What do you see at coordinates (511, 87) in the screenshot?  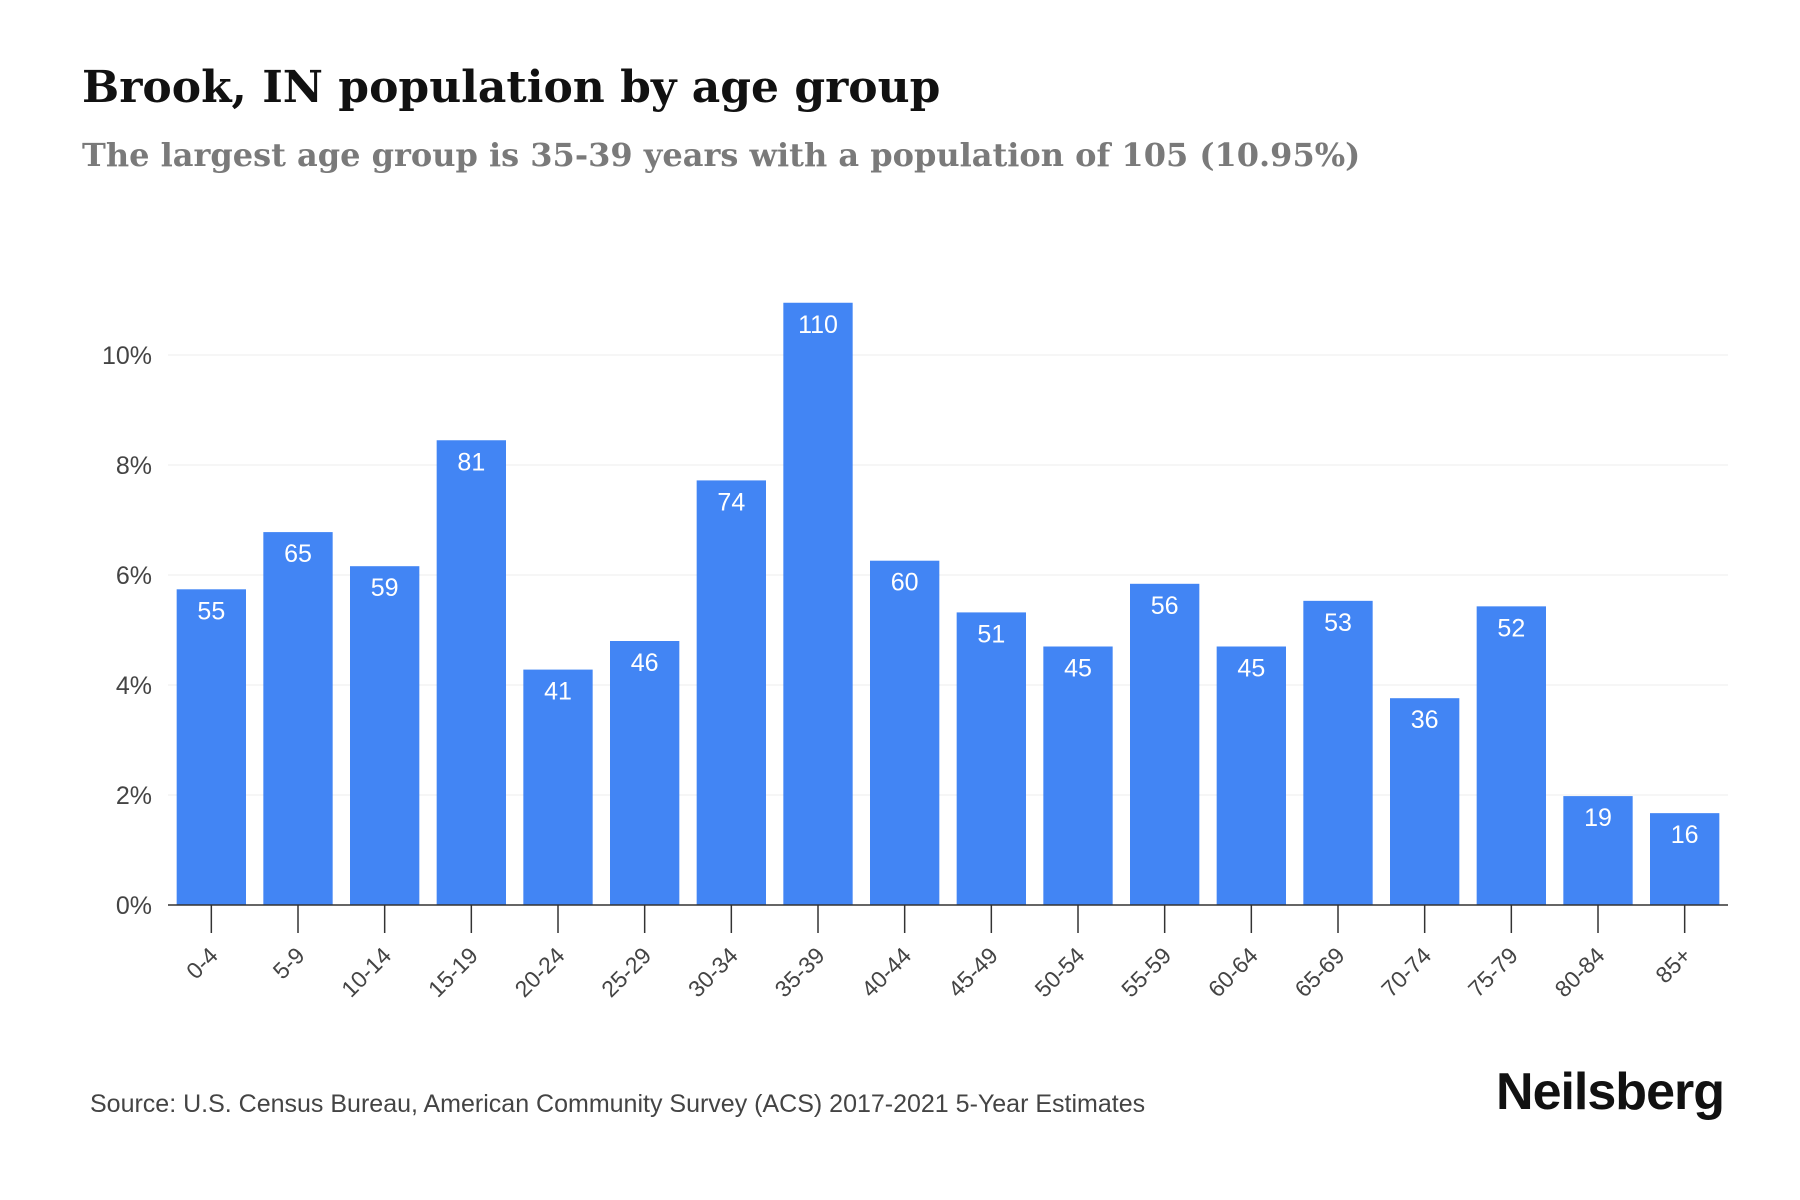 I see `chart-title: Brook, IN population by age group` at bounding box center [511, 87].